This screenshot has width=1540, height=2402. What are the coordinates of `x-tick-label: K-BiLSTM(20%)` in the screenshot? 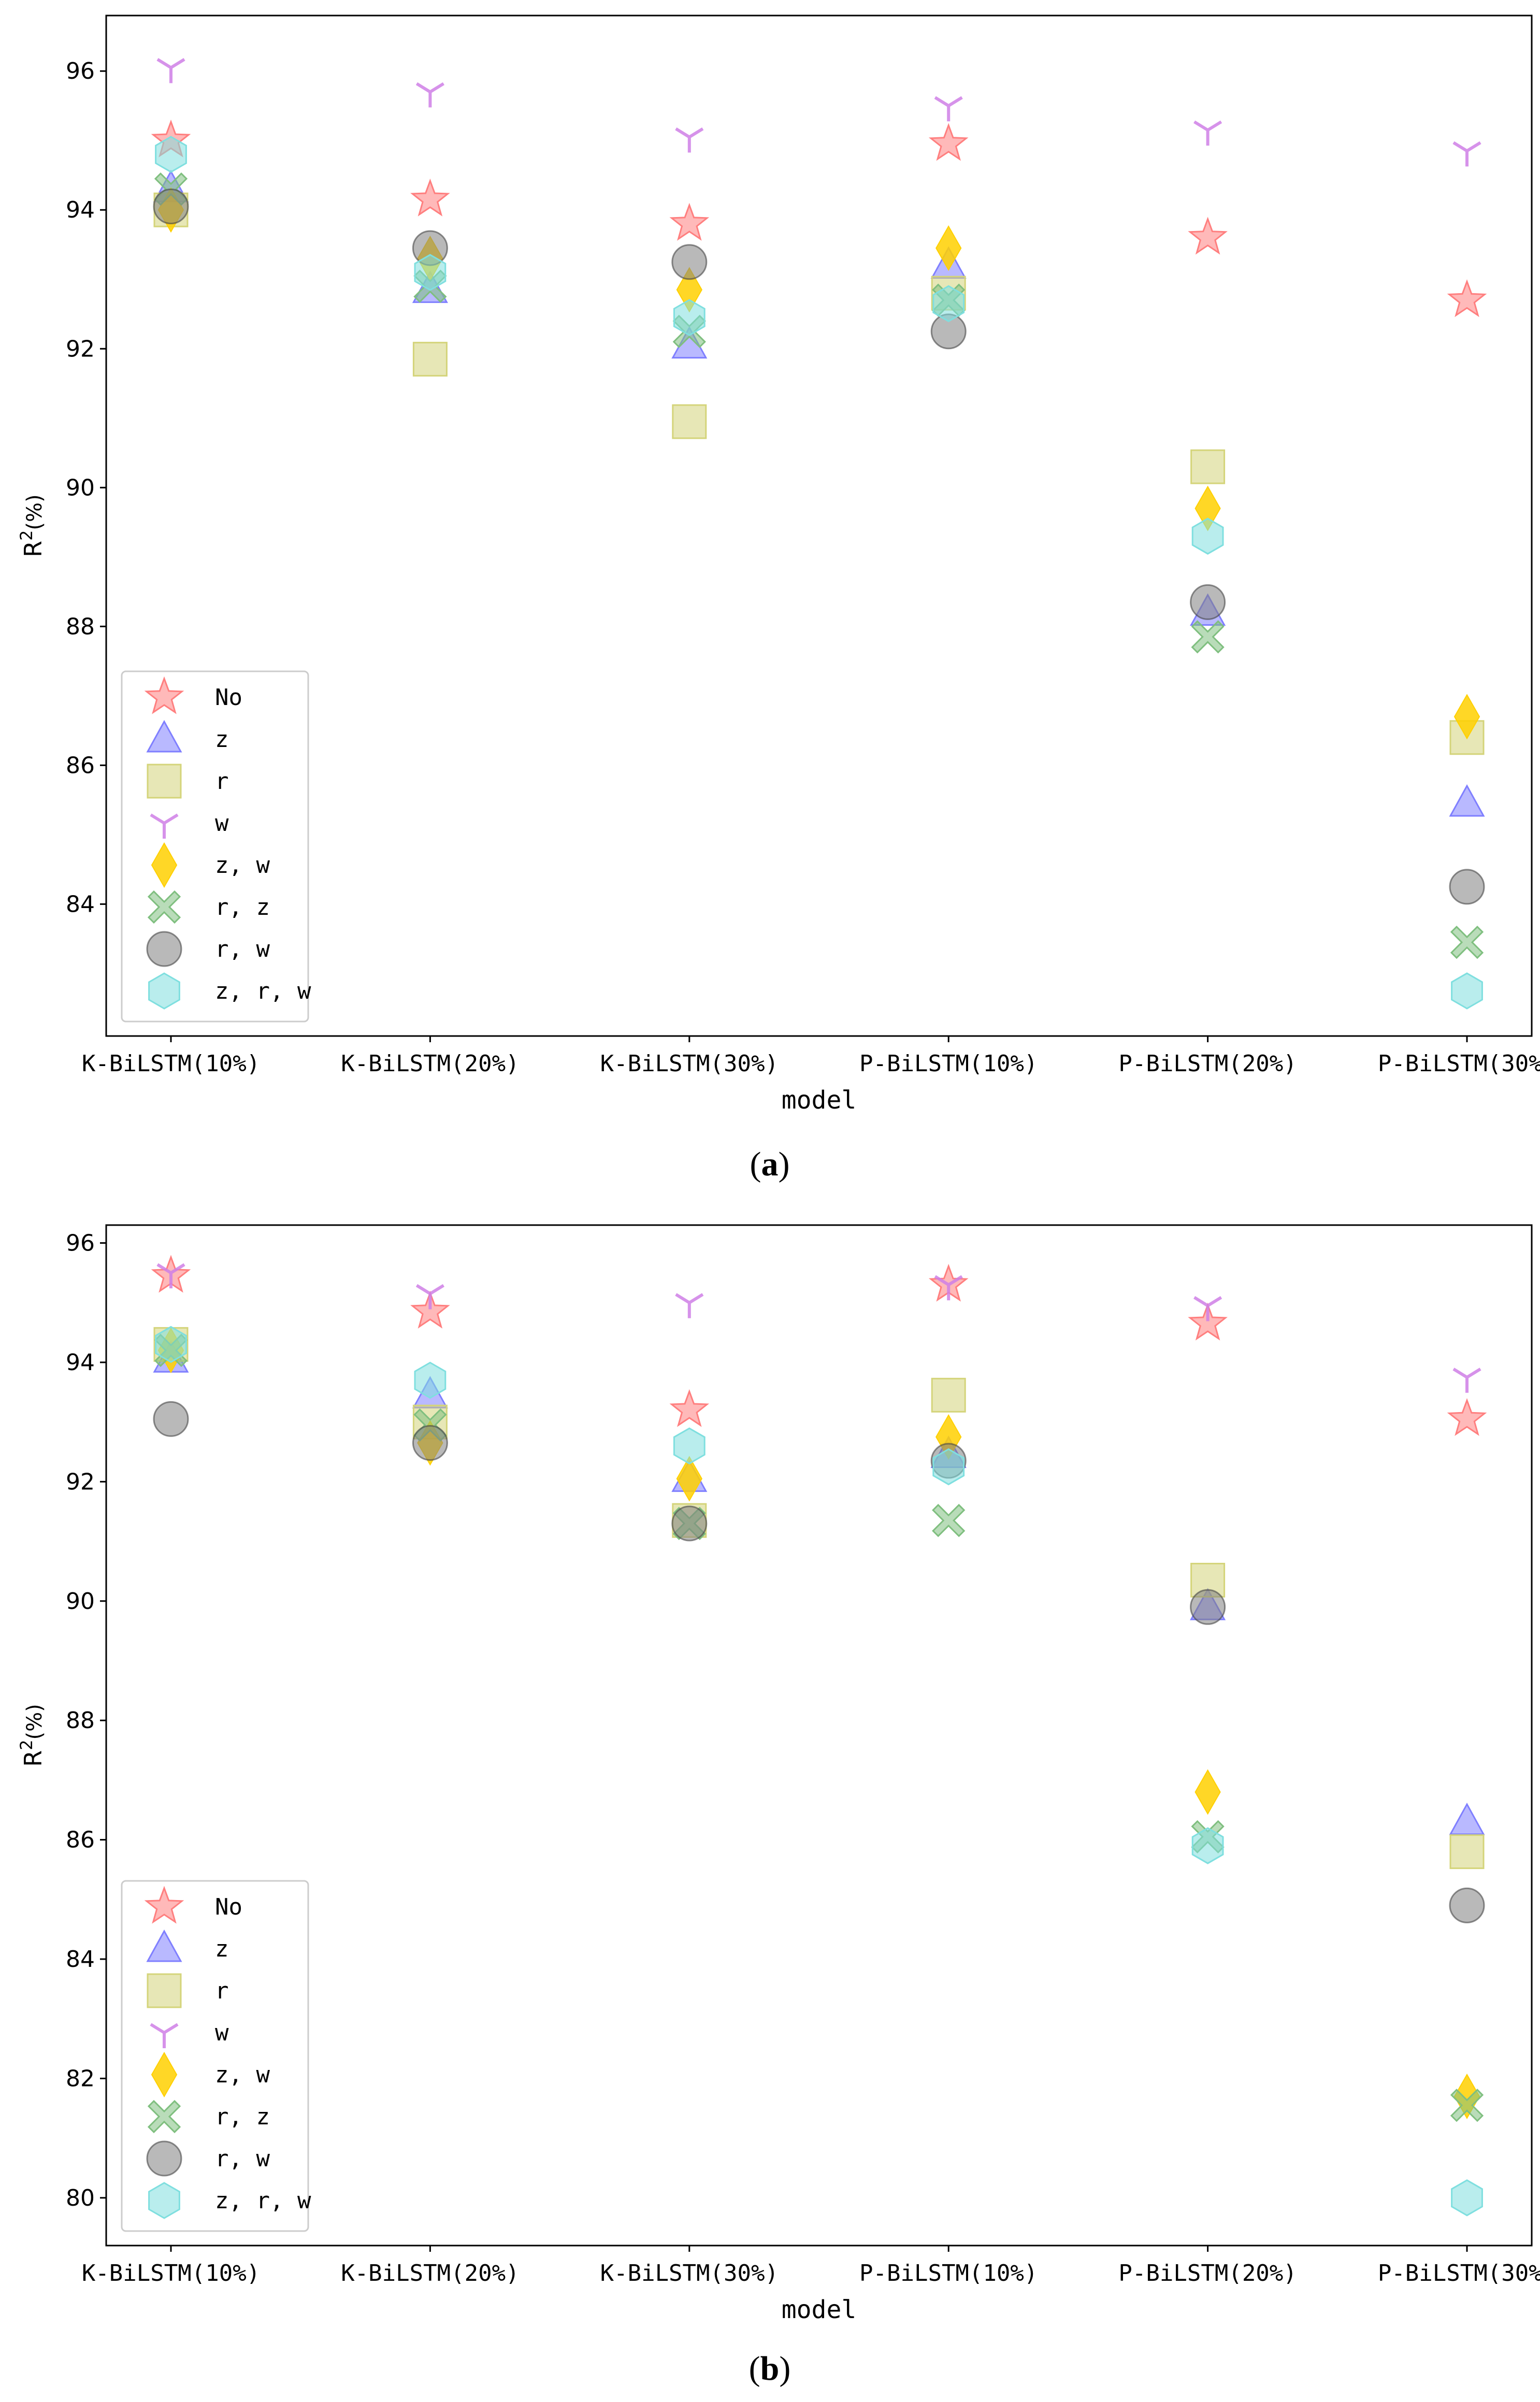 It's located at (430, 1064).